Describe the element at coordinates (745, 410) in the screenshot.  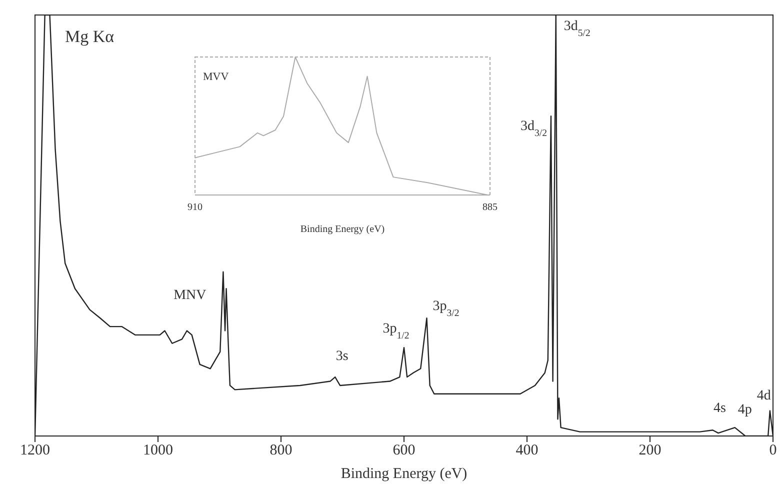
I see `annotation: 4p` at that location.